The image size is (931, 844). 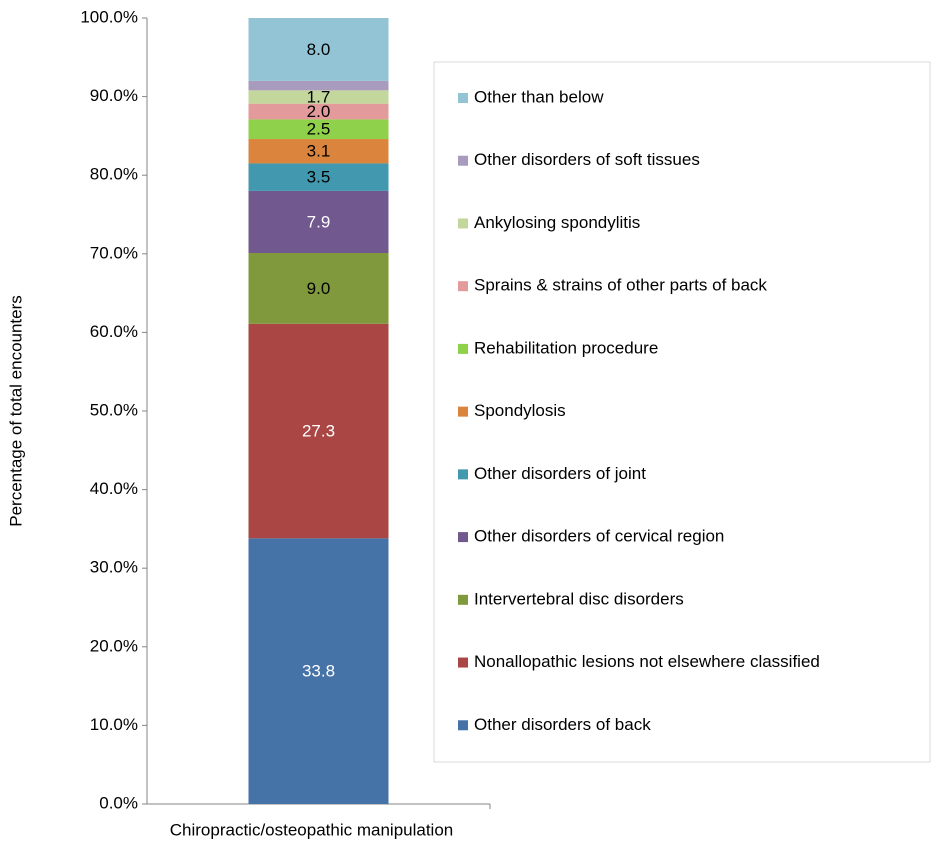 What do you see at coordinates (587, 159) in the screenshot?
I see `legend-label: Other disorders of soft tissues` at bounding box center [587, 159].